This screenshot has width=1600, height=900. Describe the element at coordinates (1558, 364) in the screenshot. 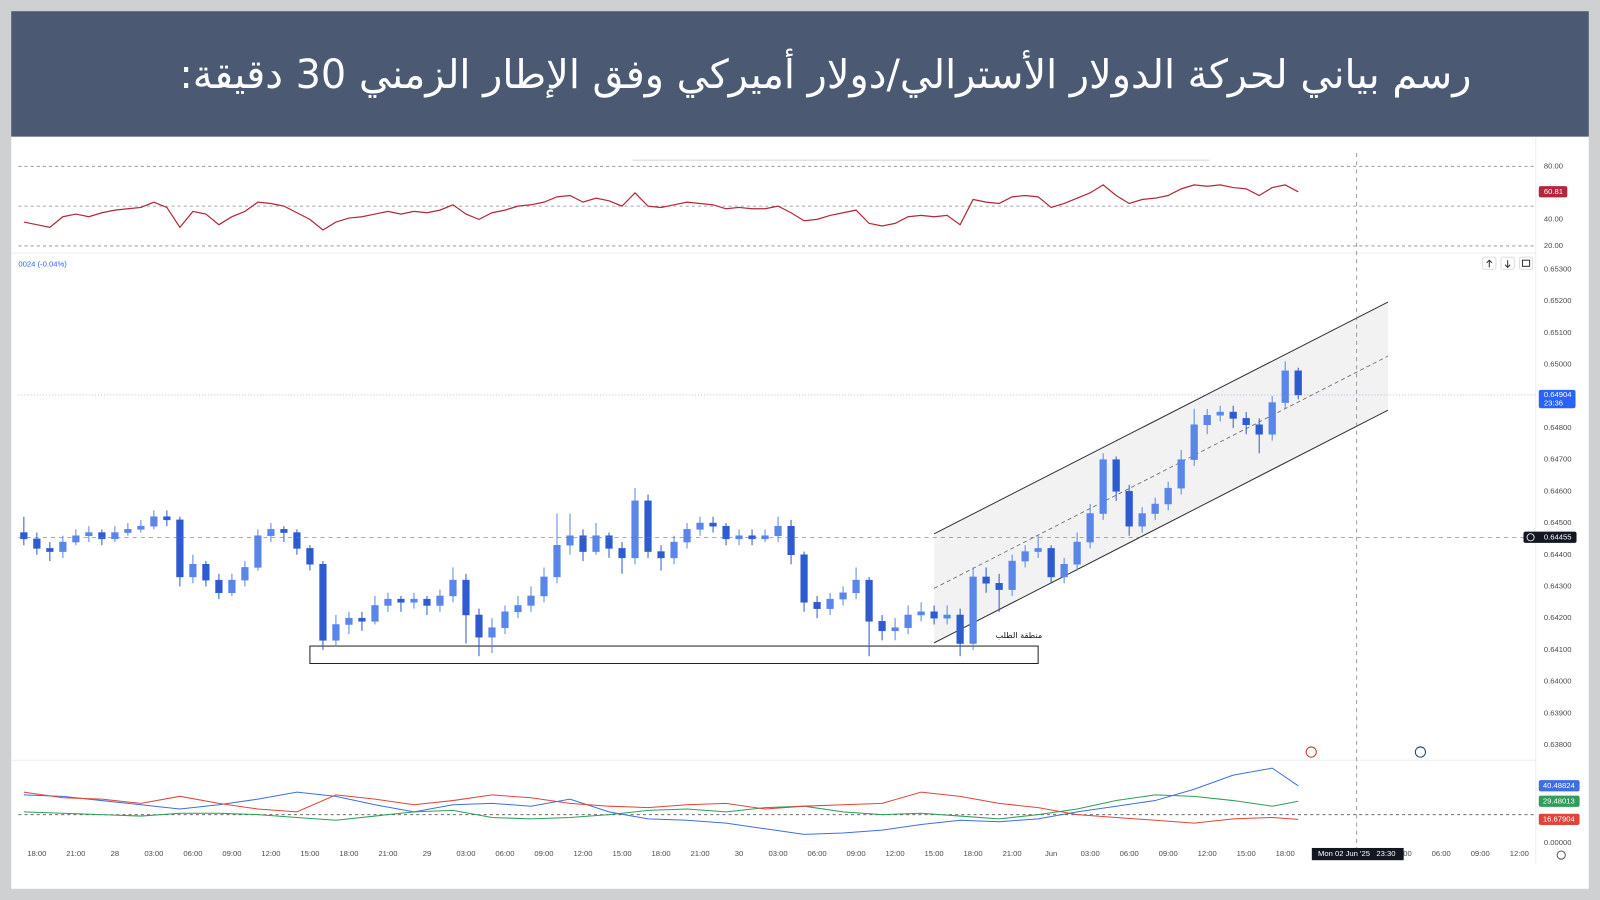

I see `y-tick-label: 0.65000` at that location.